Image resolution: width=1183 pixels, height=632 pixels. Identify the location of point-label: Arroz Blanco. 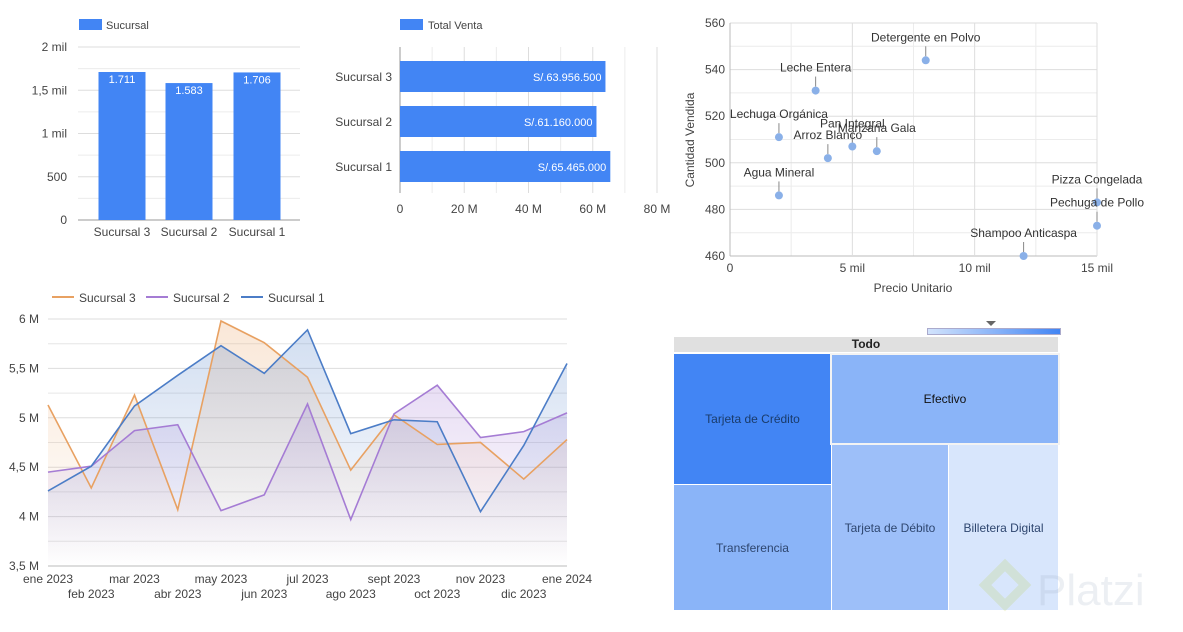
(828, 135).